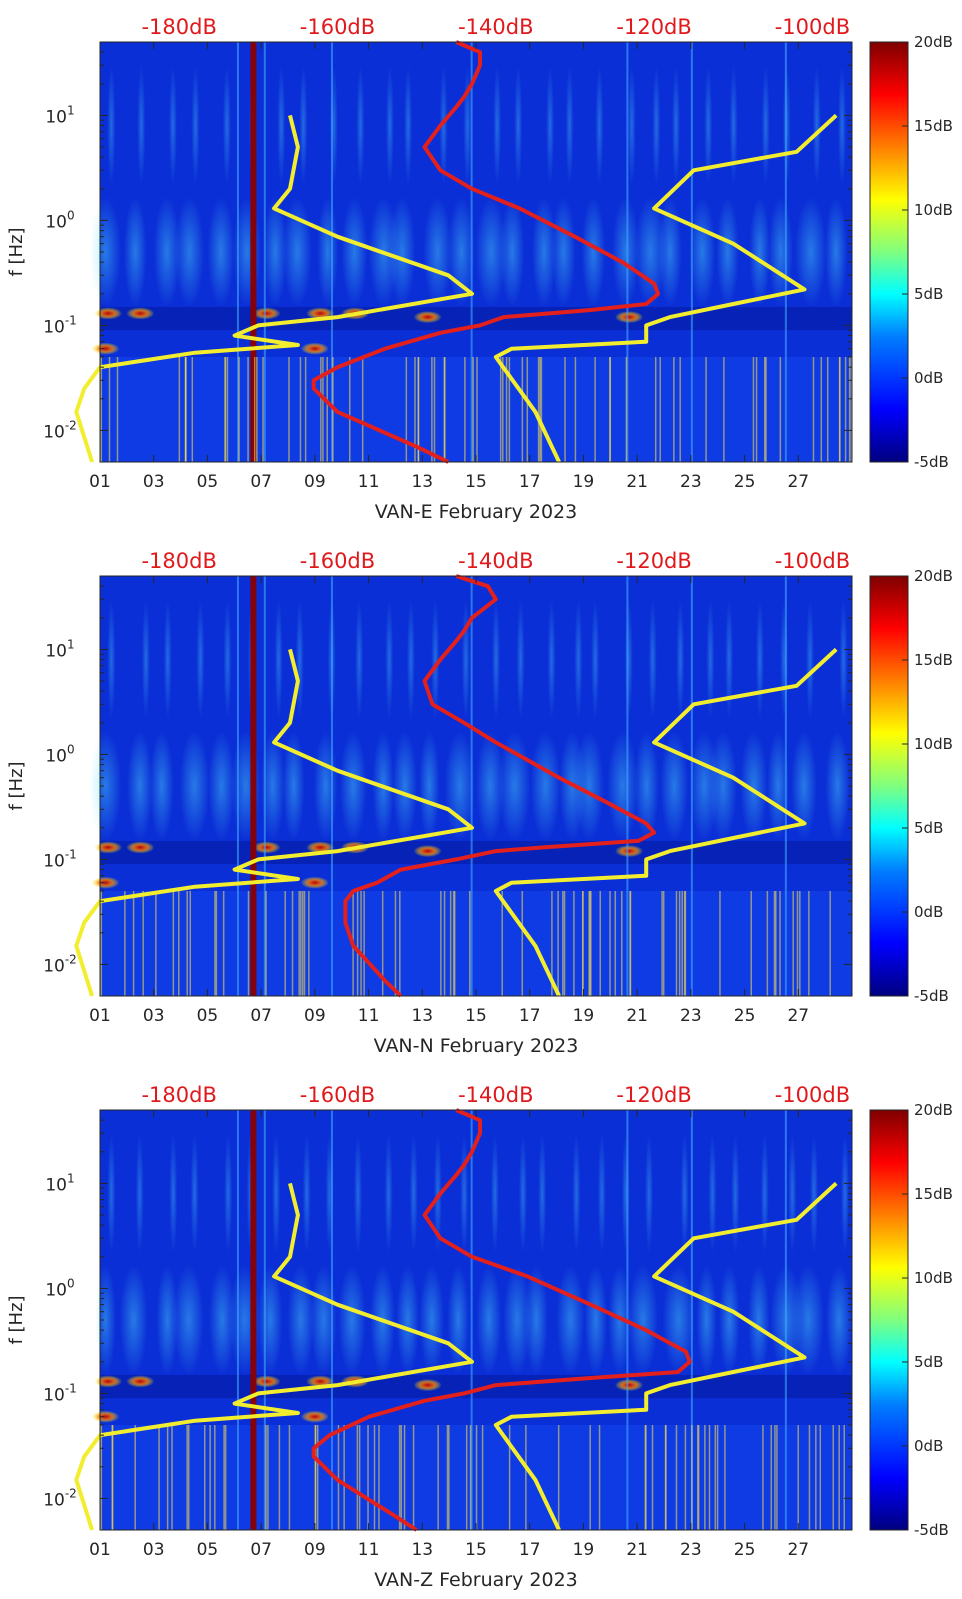 The image size is (962, 1599). Describe the element at coordinates (261, 1016) in the screenshot. I see `x-tick-label: 07` at that location.